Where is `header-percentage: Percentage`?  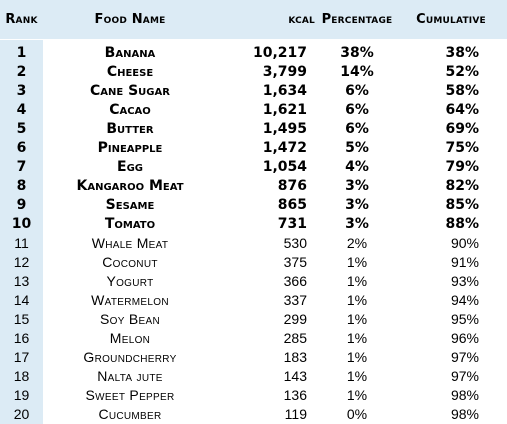 header-percentage: Percentage is located at coordinates (357, 20).